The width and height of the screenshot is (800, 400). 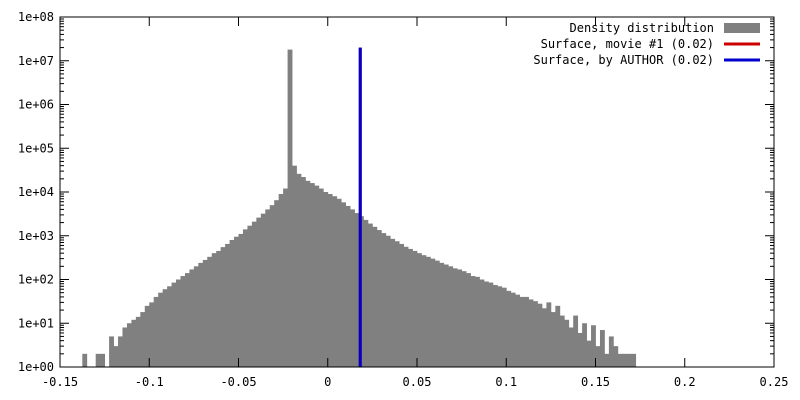 What do you see at coordinates (238, 382) in the screenshot?
I see `x-tick-label: -0.05` at bounding box center [238, 382].